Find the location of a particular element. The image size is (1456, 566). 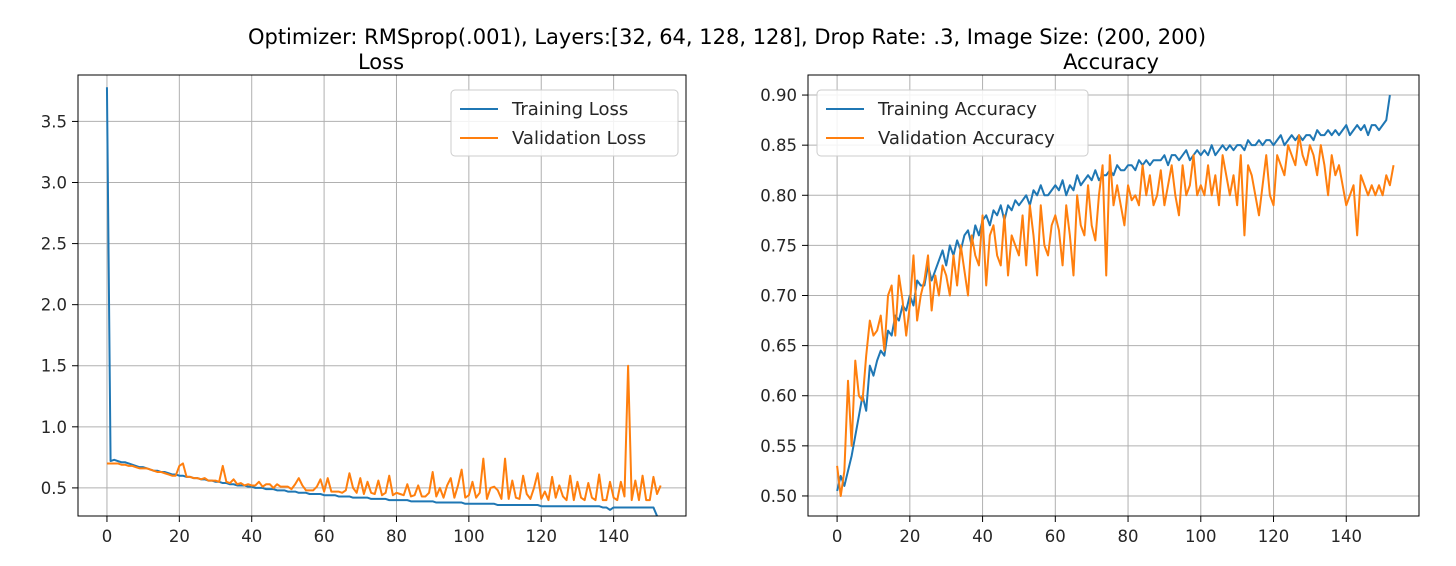

loss-ytick-label: 2.0 is located at coordinates (54, 305).